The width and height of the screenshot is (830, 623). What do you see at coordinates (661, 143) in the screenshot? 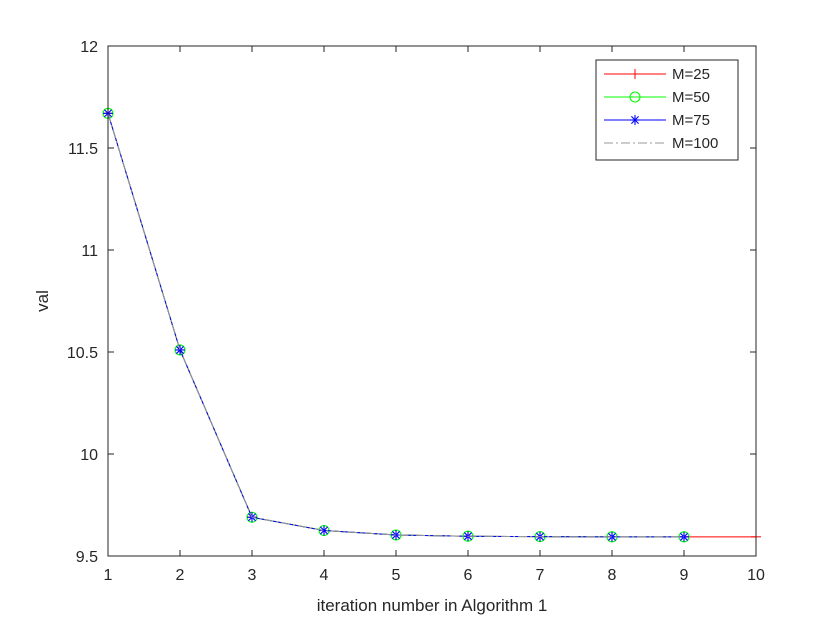
I see `legend-item-m-100: M=100` at bounding box center [661, 143].